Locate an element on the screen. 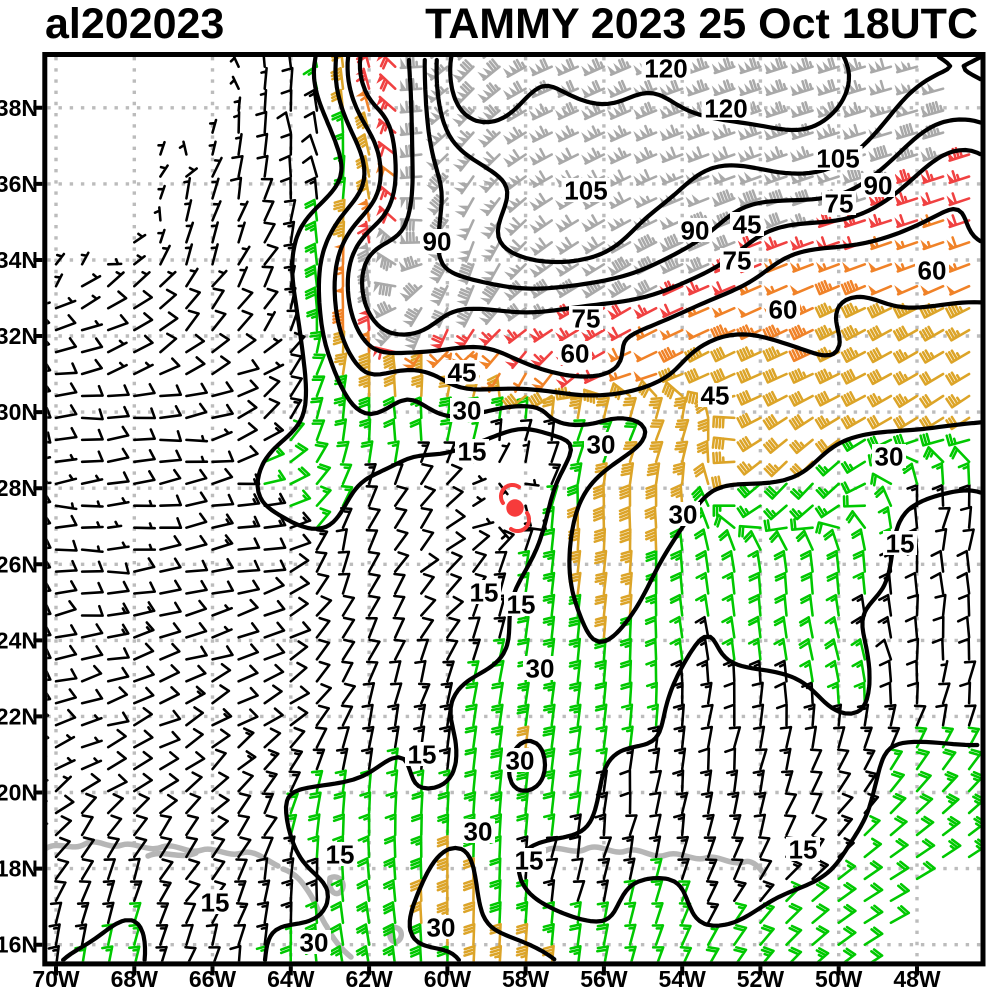 This screenshot has width=987, height=994. svg-text: 18N is located at coordinates (19, 869).